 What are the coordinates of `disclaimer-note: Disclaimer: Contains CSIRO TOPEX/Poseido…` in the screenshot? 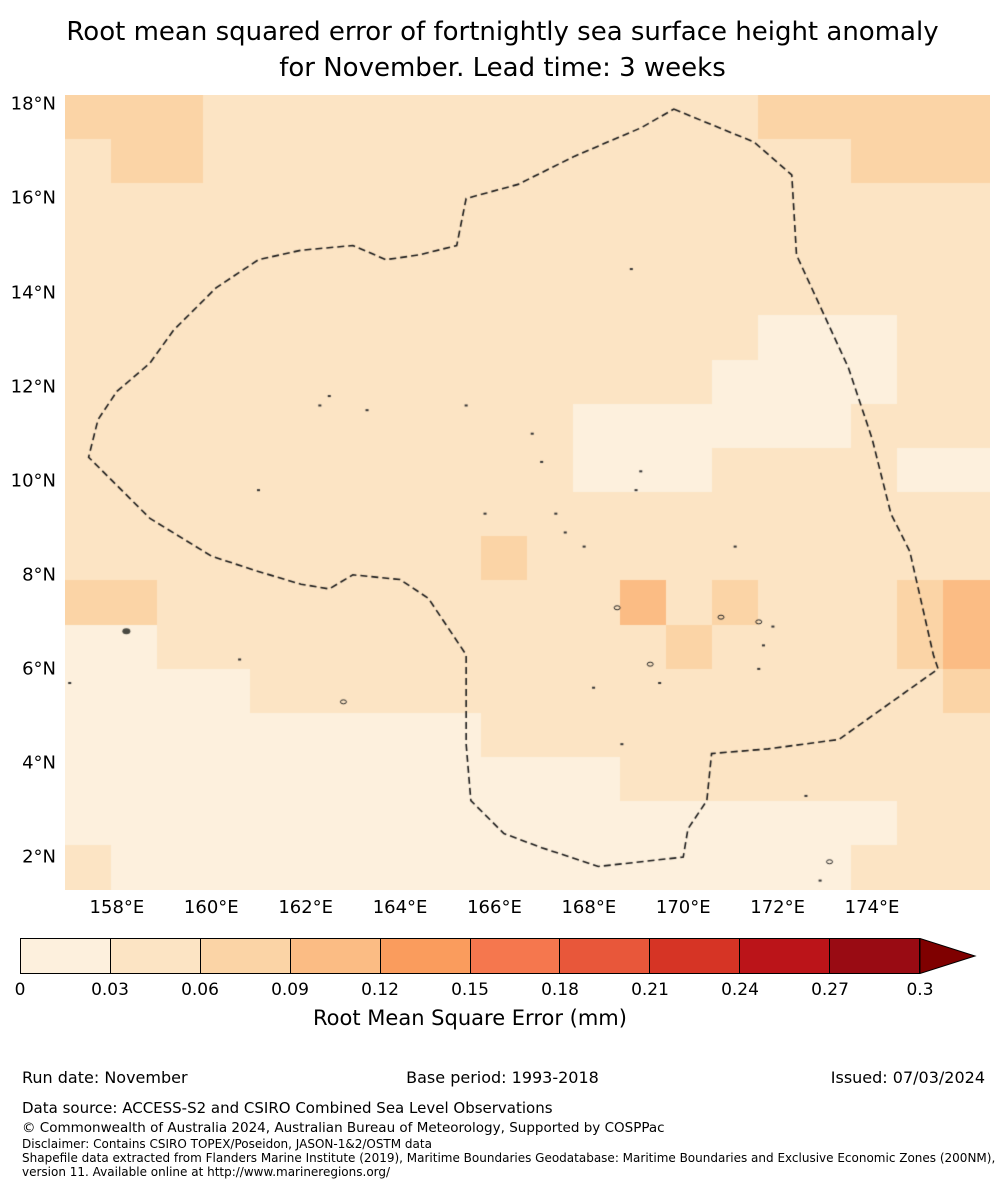 It's located at (227, 1144).